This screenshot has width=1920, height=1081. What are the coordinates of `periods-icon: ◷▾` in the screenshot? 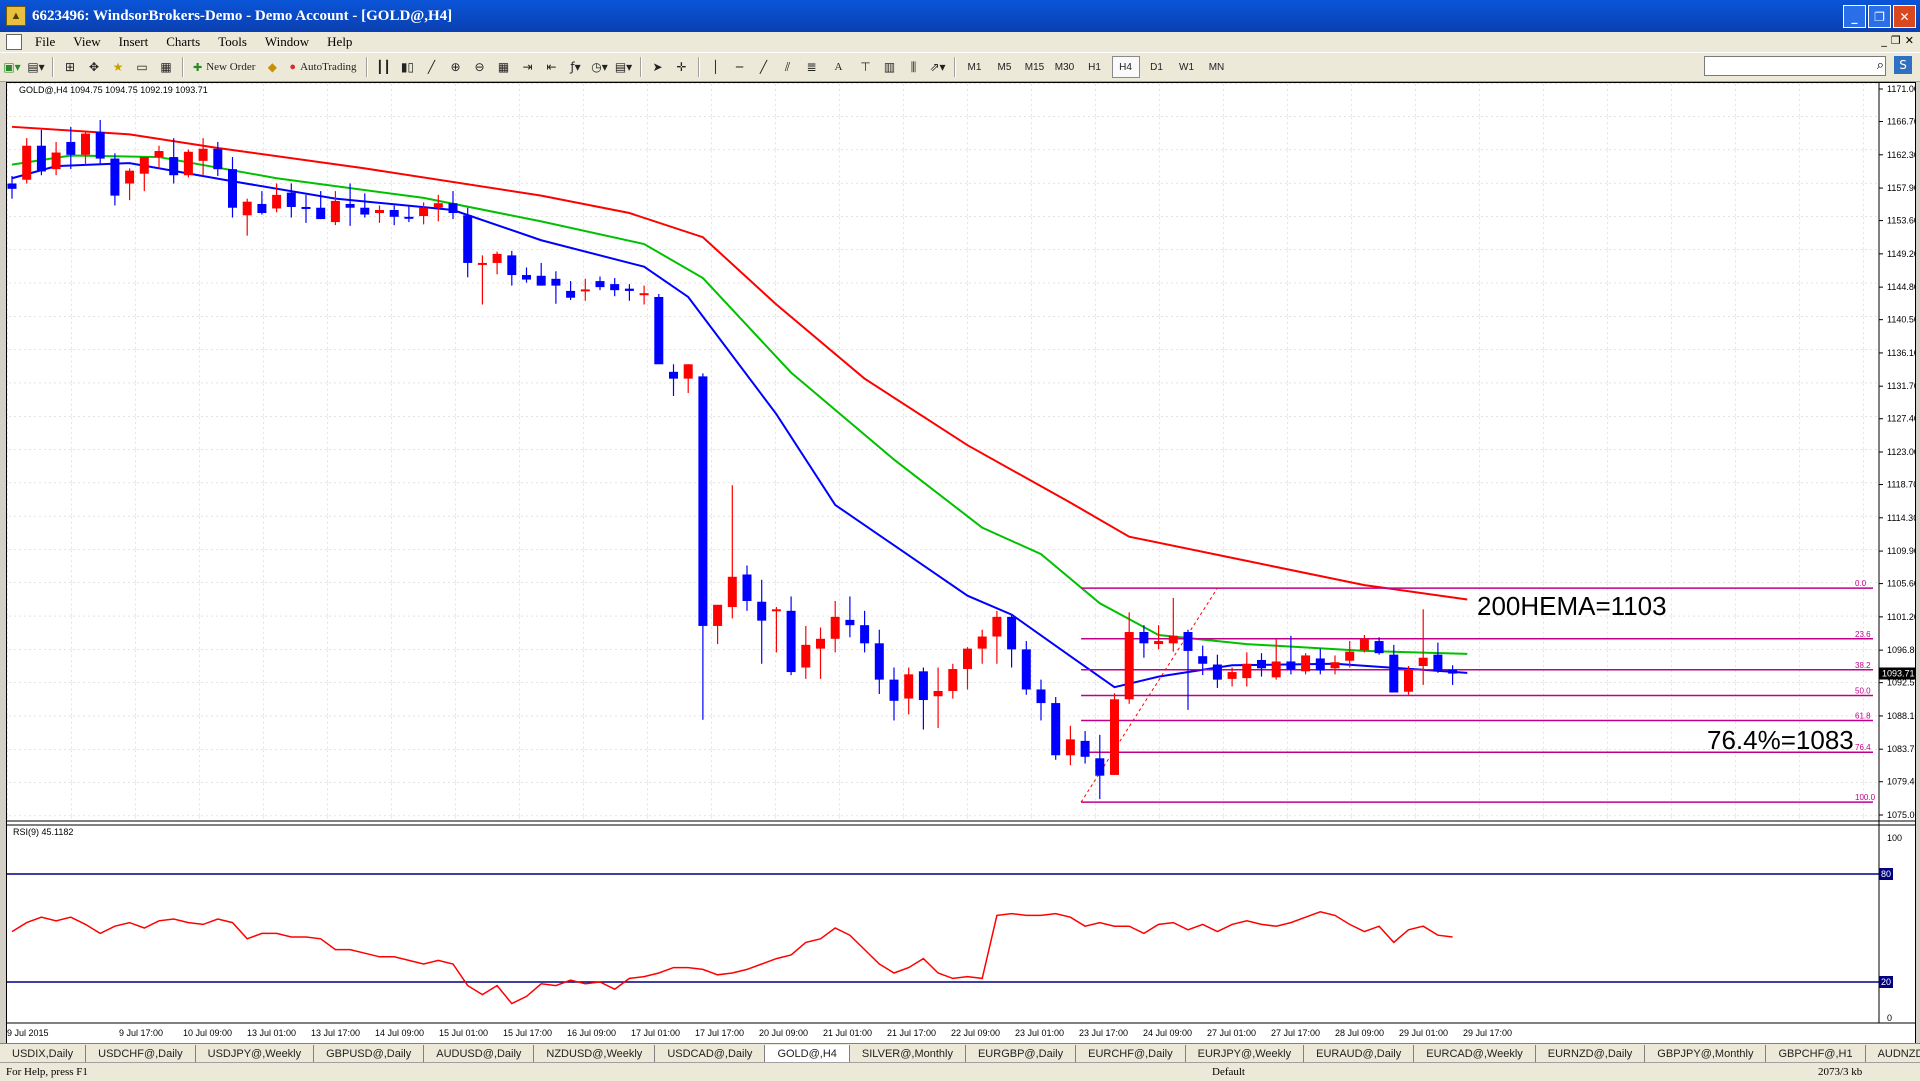 It's located at (599, 67).